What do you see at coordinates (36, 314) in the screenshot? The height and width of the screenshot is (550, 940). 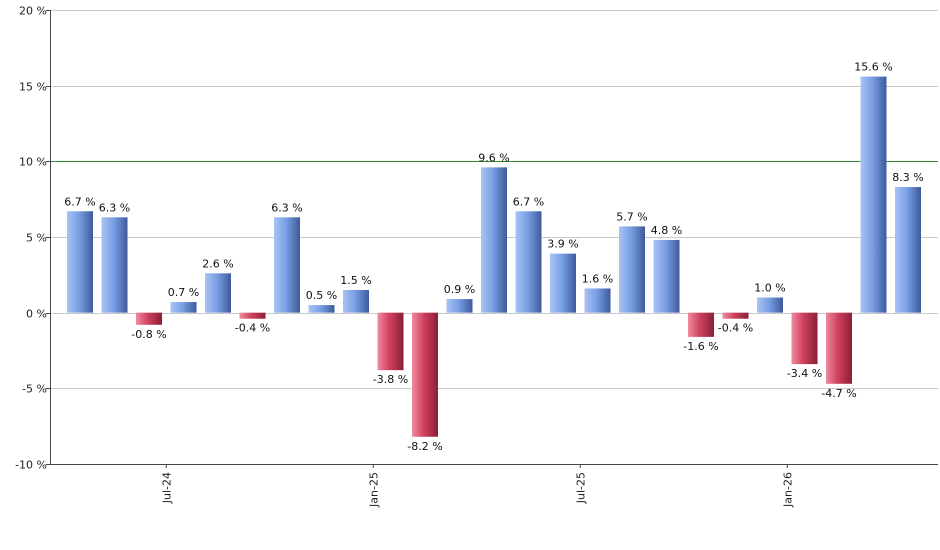 I see `y-tick-label: 0 %` at bounding box center [36, 314].